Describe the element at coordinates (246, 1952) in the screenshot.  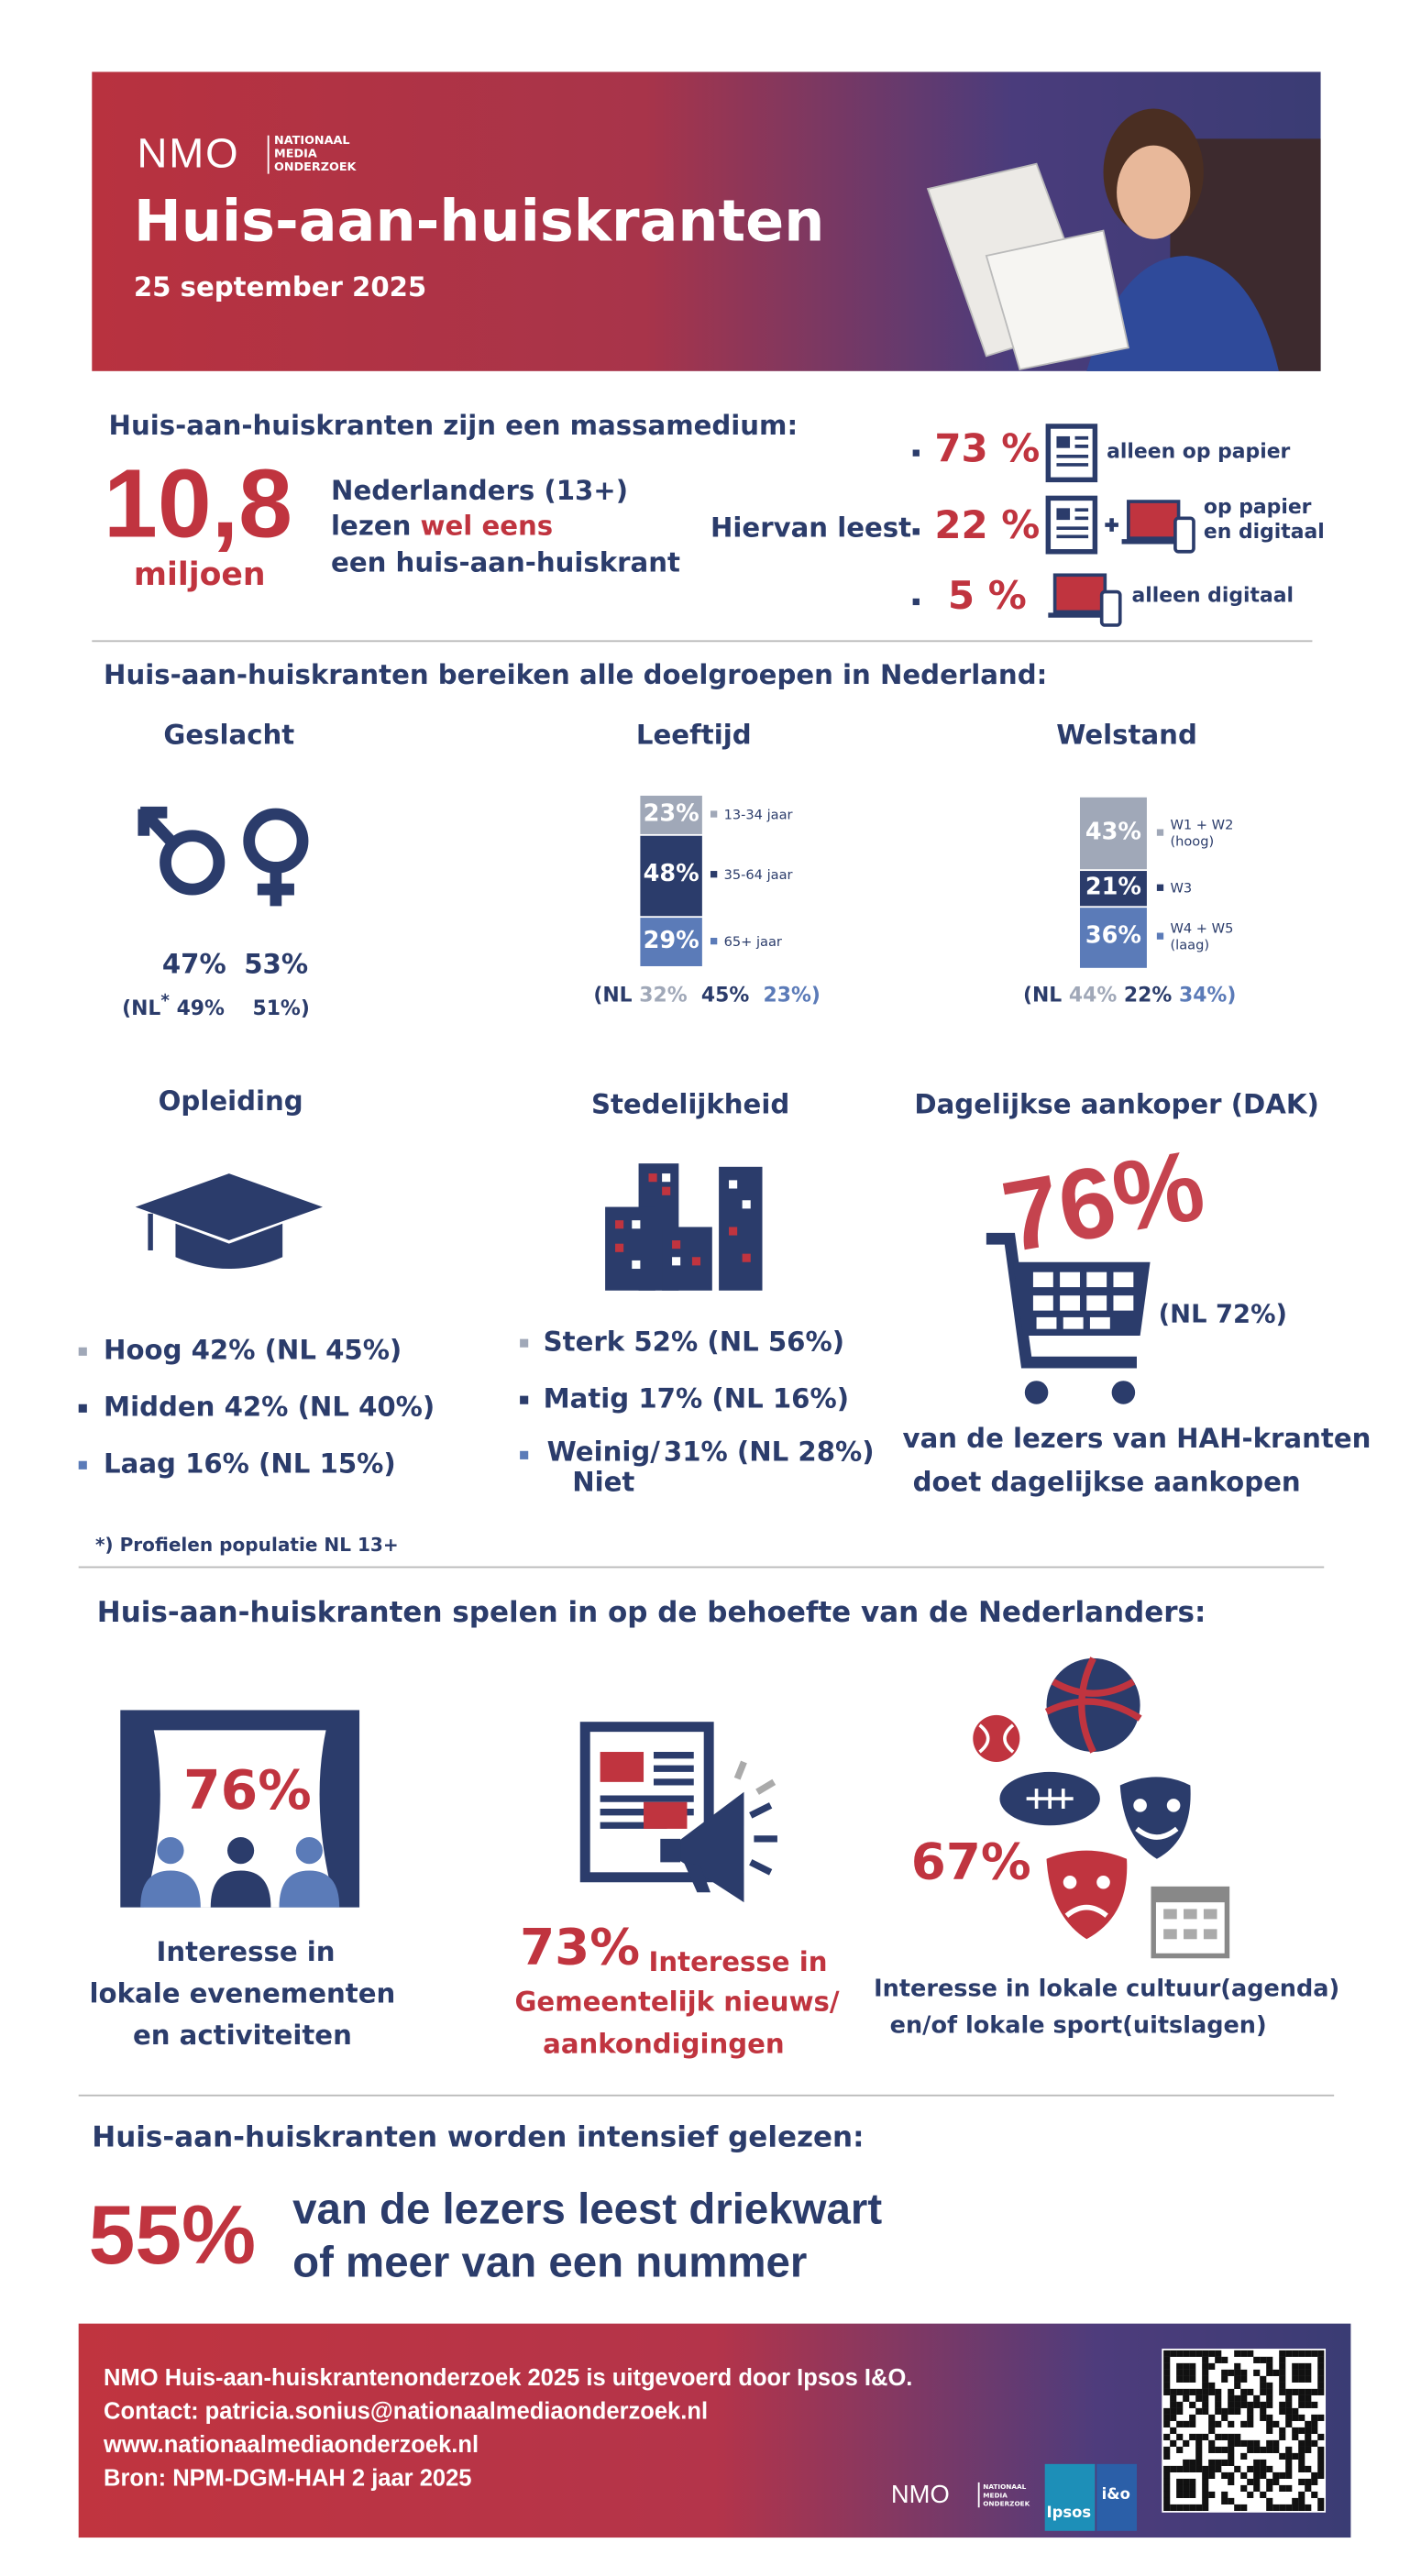
I see `events-line: Interesse in` at that location.